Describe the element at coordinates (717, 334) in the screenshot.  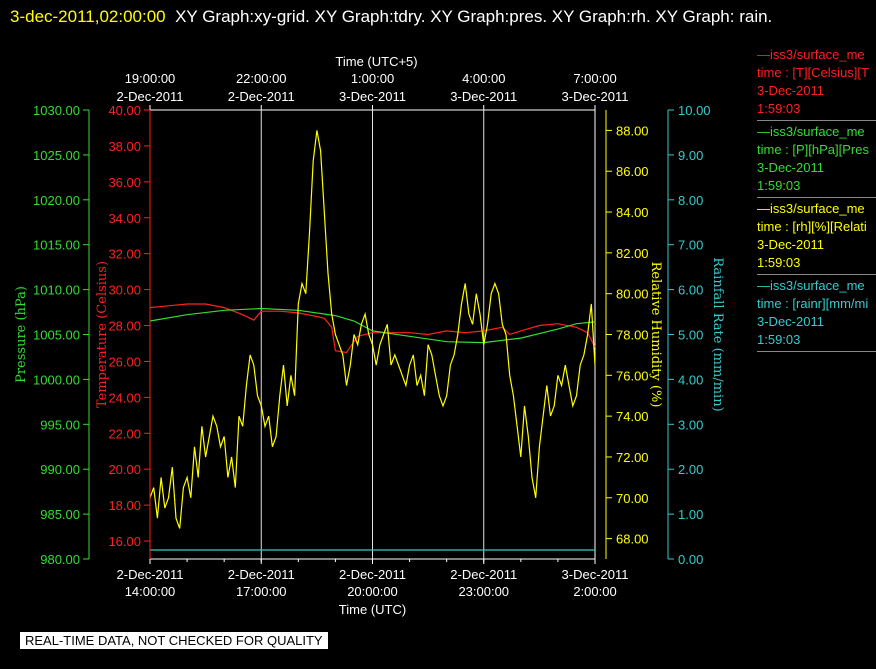
I see `rain-axis-label: Rainfall Rate (mm/min)` at that location.